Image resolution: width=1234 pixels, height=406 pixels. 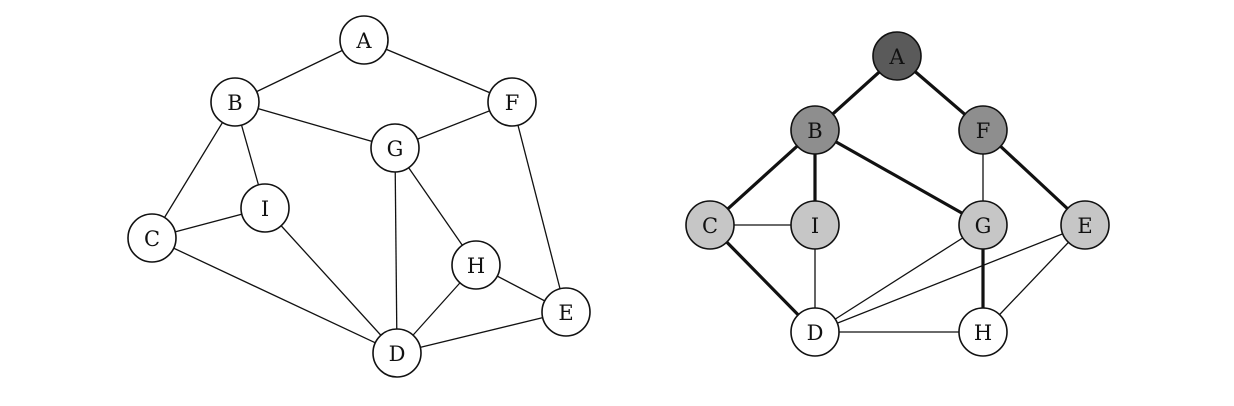 What do you see at coordinates (193, 170) in the screenshot?
I see `edge-b-c` at bounding box center [193, 170].